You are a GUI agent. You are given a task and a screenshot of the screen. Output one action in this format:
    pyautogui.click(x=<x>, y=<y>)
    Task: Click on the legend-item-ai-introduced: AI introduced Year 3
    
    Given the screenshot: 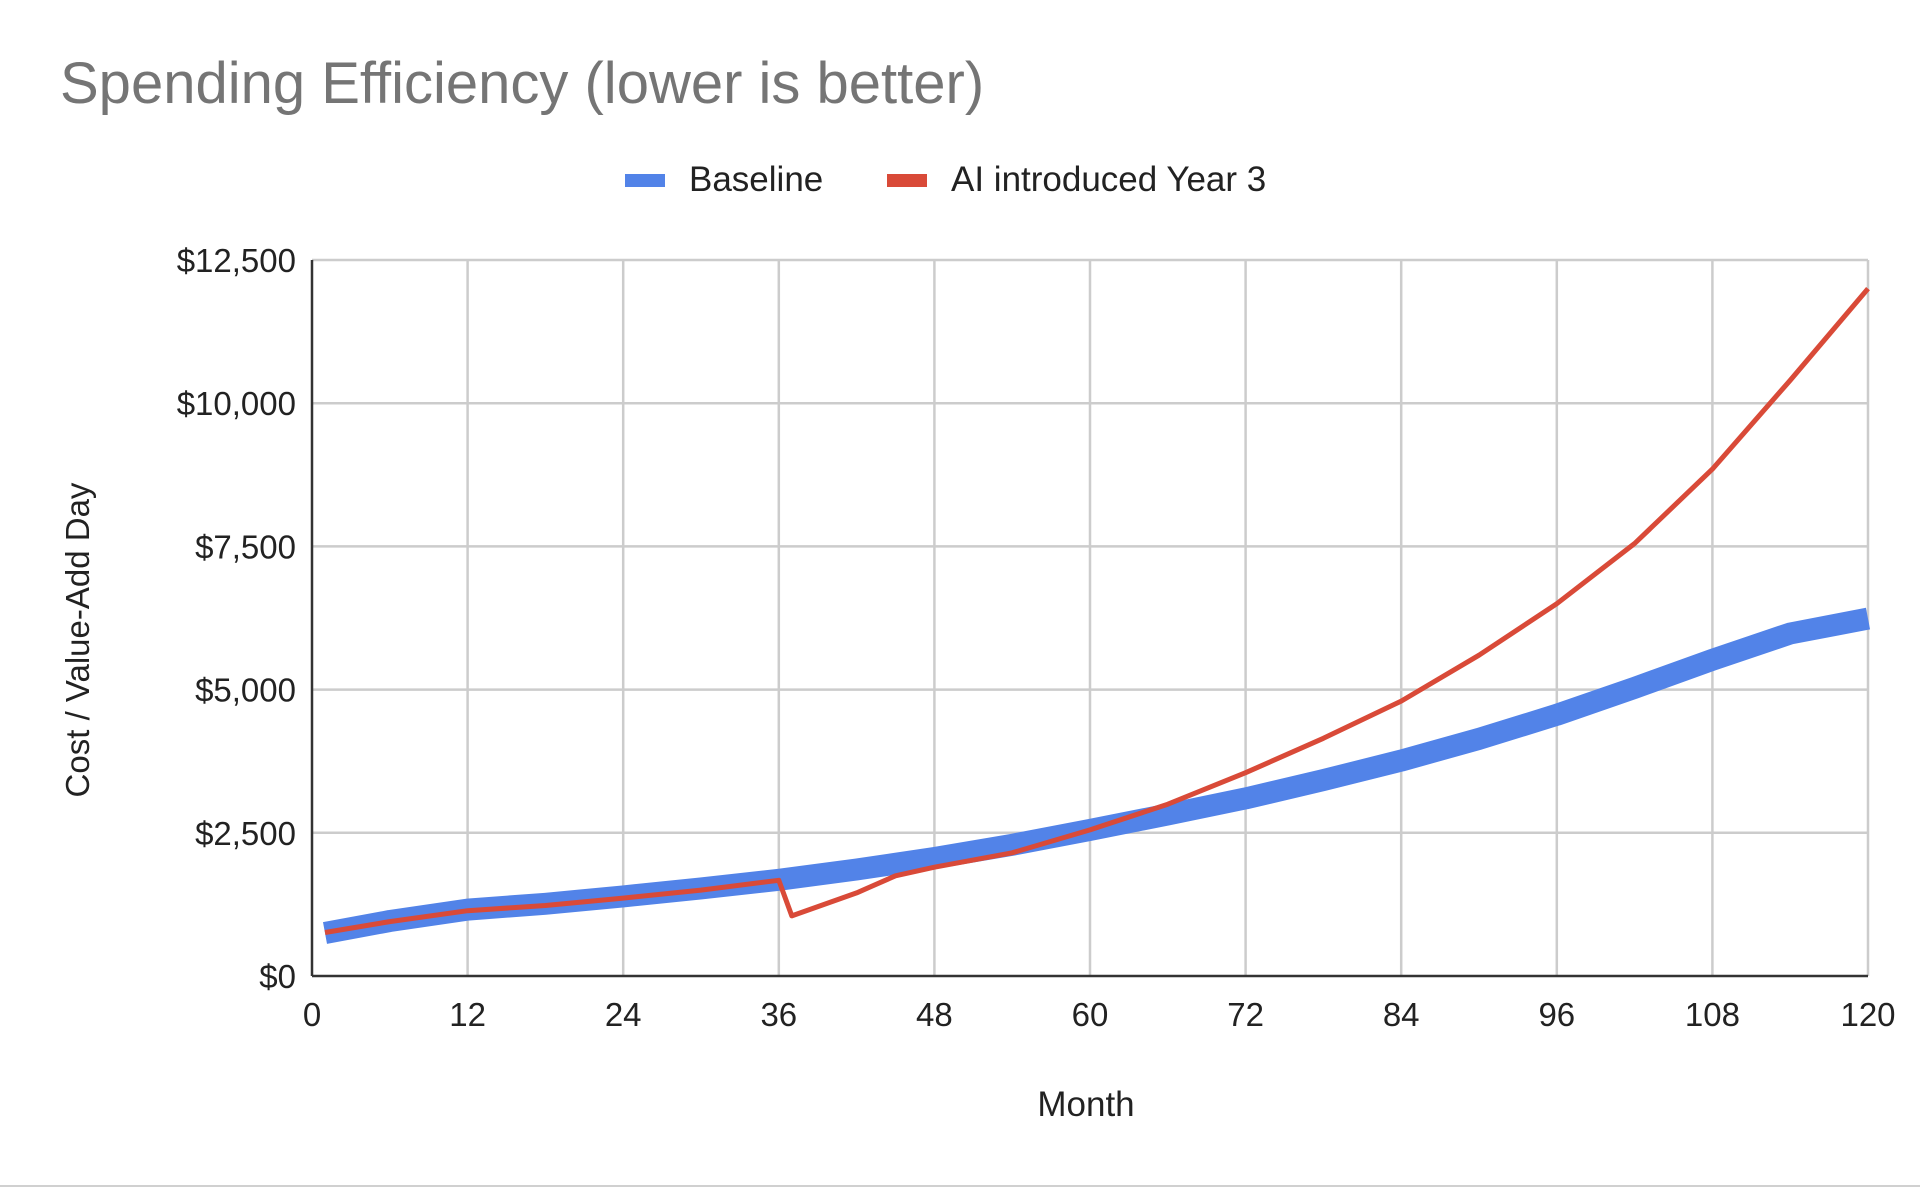 What is the action you would take?
    pyautogui.click(x=1076, y=180)
    